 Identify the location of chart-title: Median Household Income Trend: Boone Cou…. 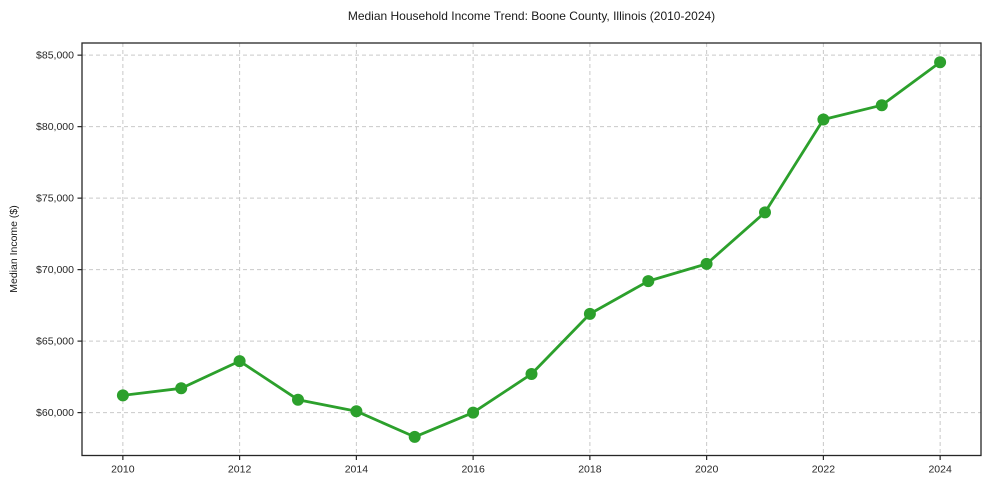
(531, 16).